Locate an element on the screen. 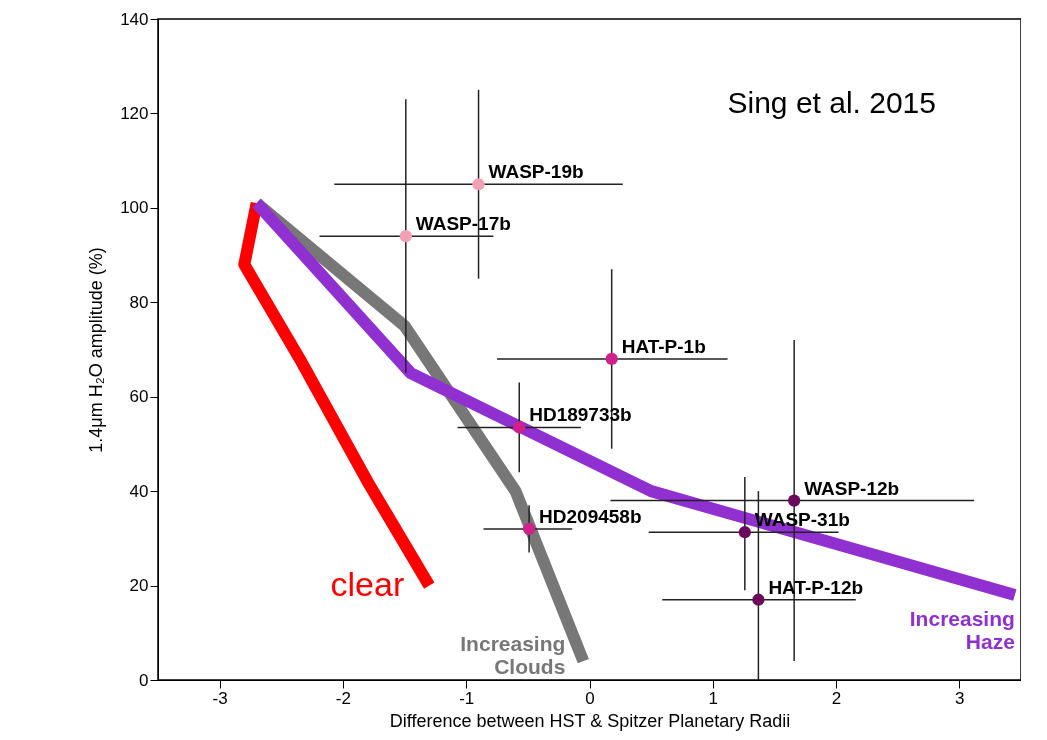 The image size is (1047, 740). annotation: WASP-19b is located at coordinates (536, 172).